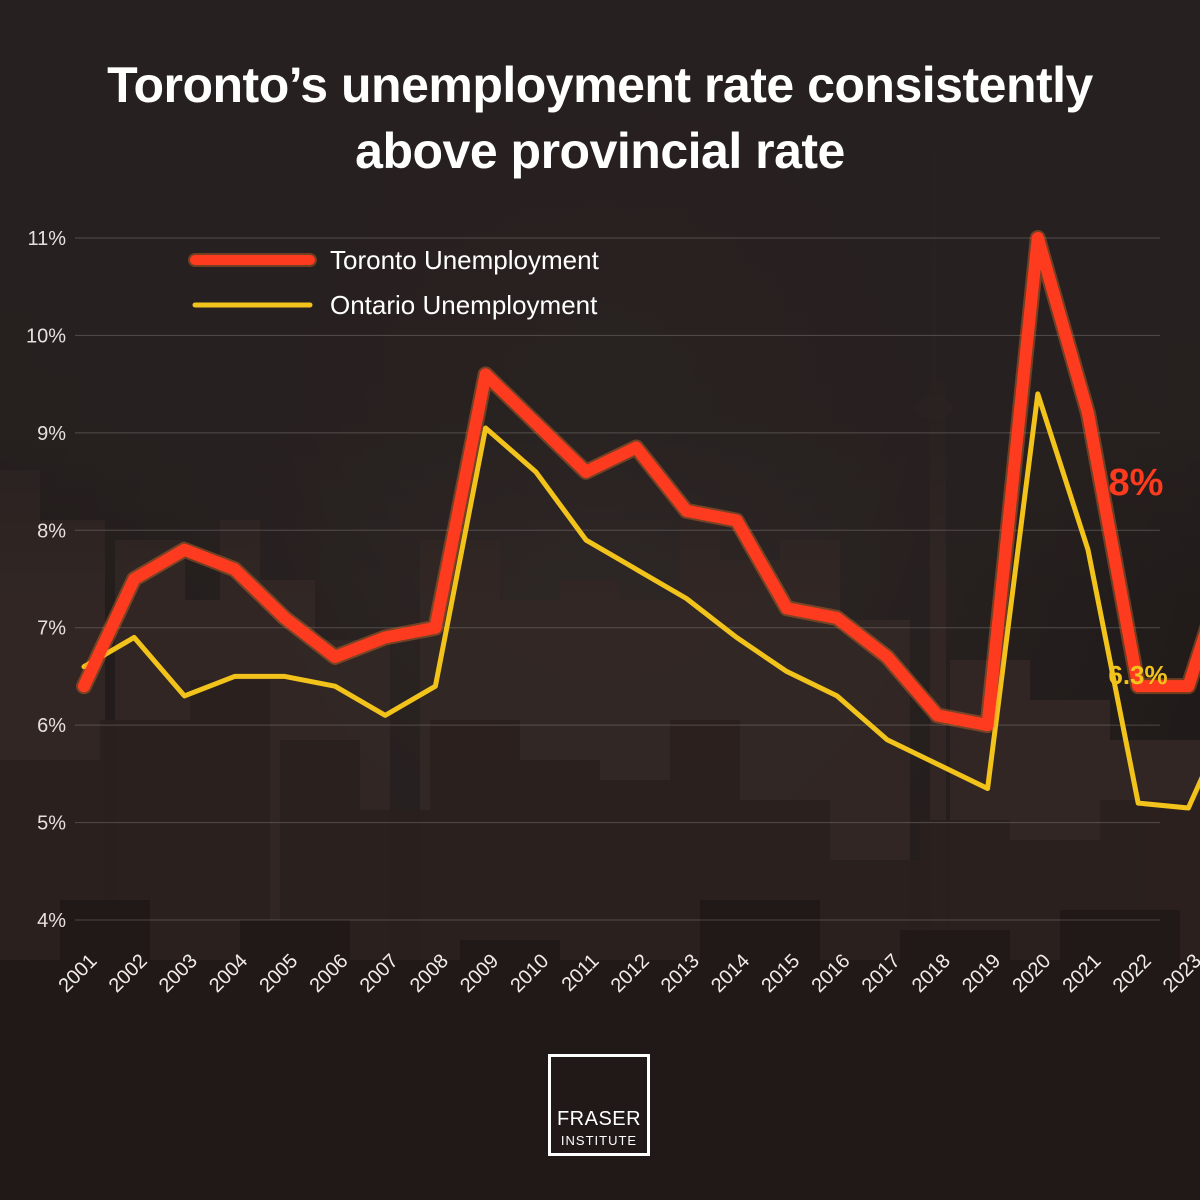  What do you see at coordinates (1137, 675) in the screenshot?
I see `ontario-end-label: 6.3%` at bounding box center [1137, 675].